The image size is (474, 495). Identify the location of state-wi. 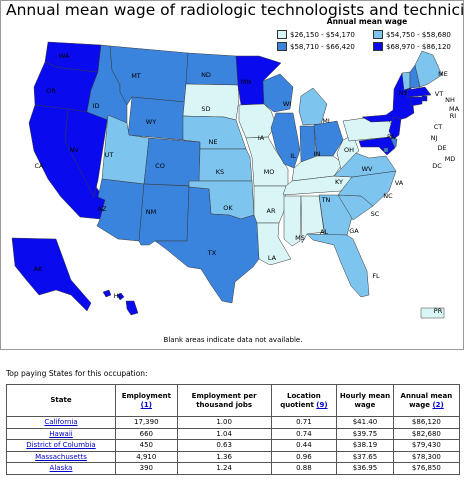
(278, 93).